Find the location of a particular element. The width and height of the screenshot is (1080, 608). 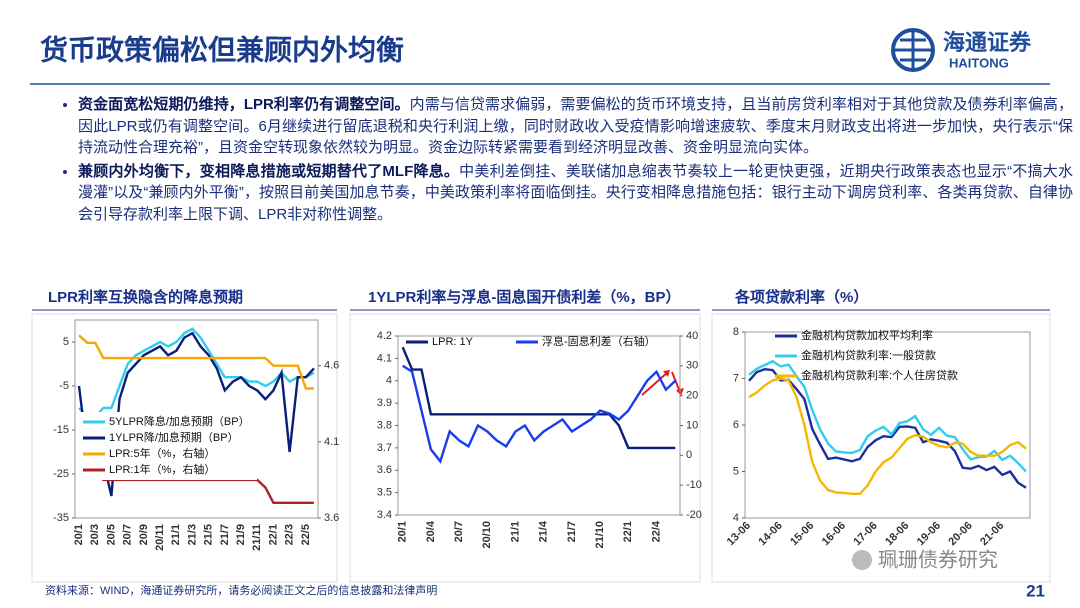

x-tick-label: 21/1 is located at coordinates (515, 531).